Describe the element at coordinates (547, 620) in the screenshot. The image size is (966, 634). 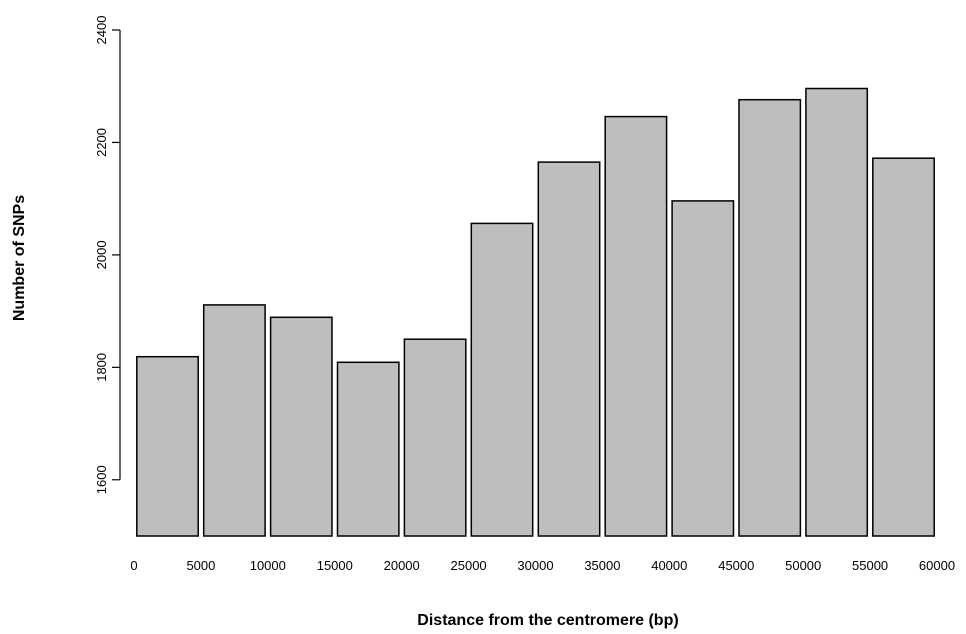
I see `x-axis-title: Distance from the centromere (bp)` at that location.